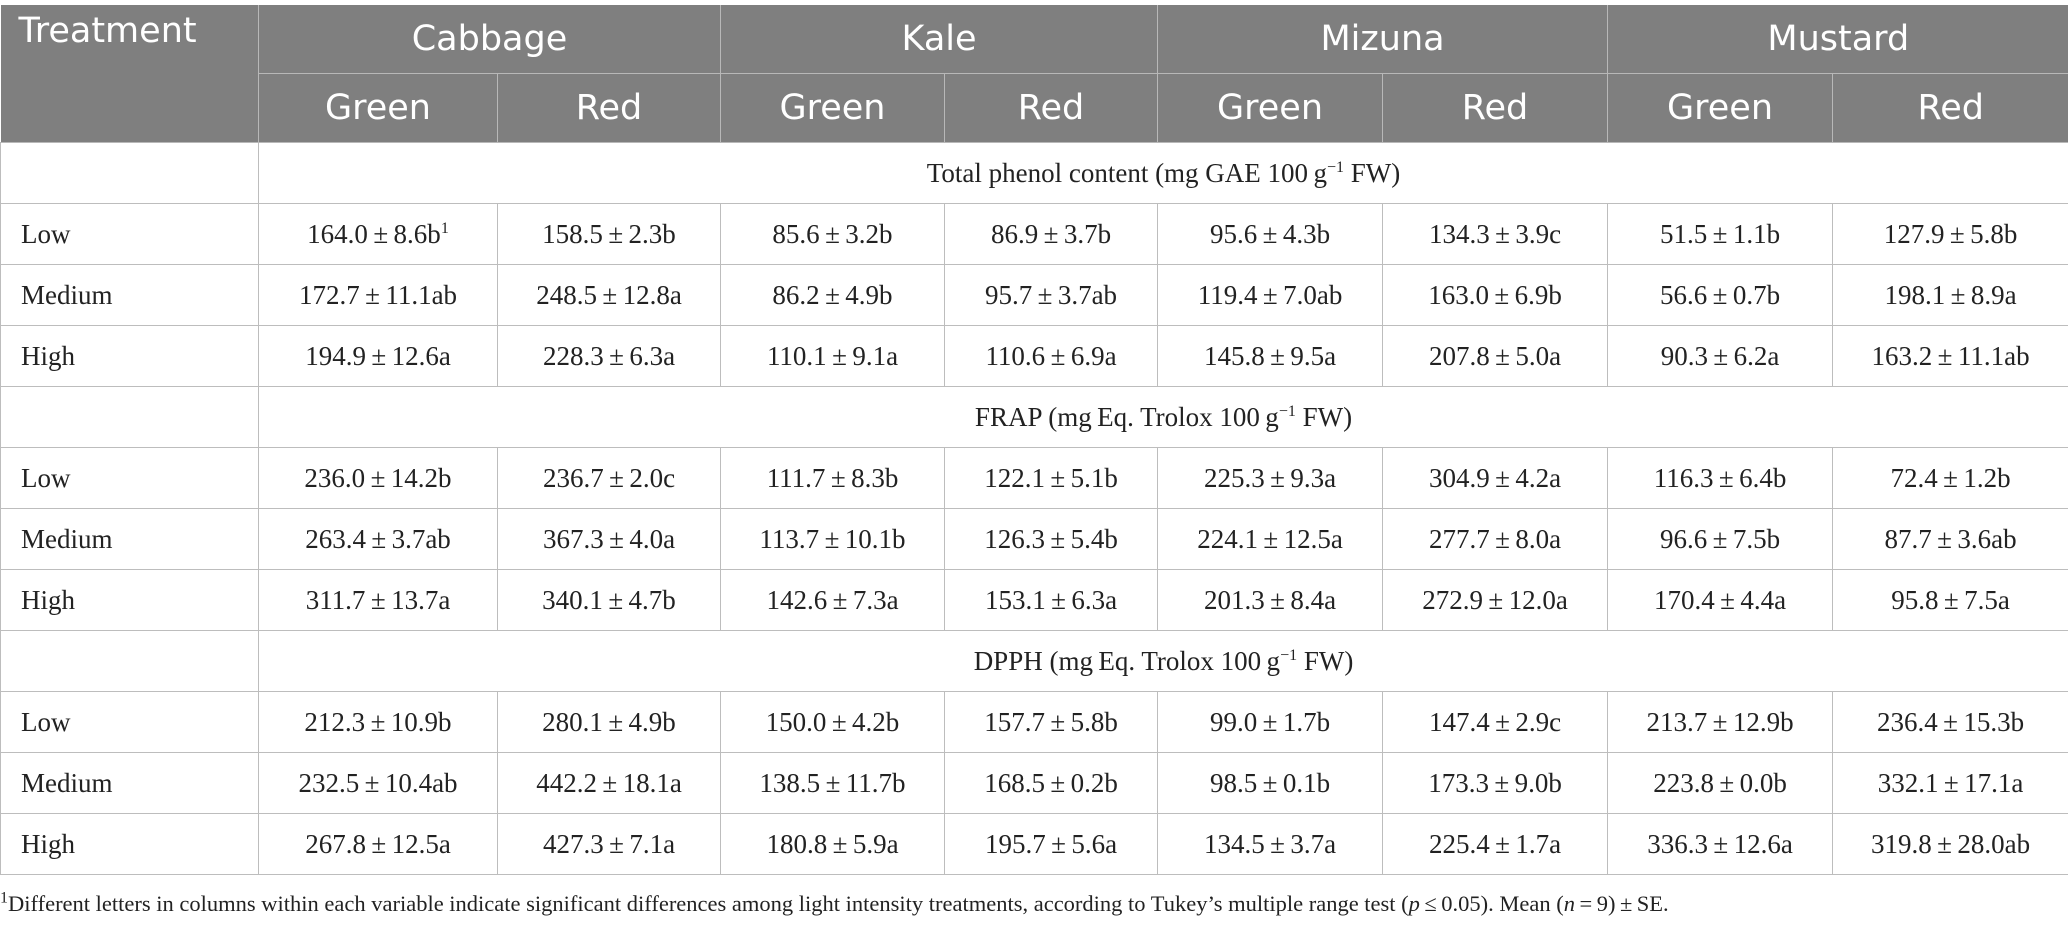 Image resolution: width=2068 pixels, height=934 pixels. I want to click on section-title-text: Total phenol content (mg GAE 100 g, so click(1126, 172).